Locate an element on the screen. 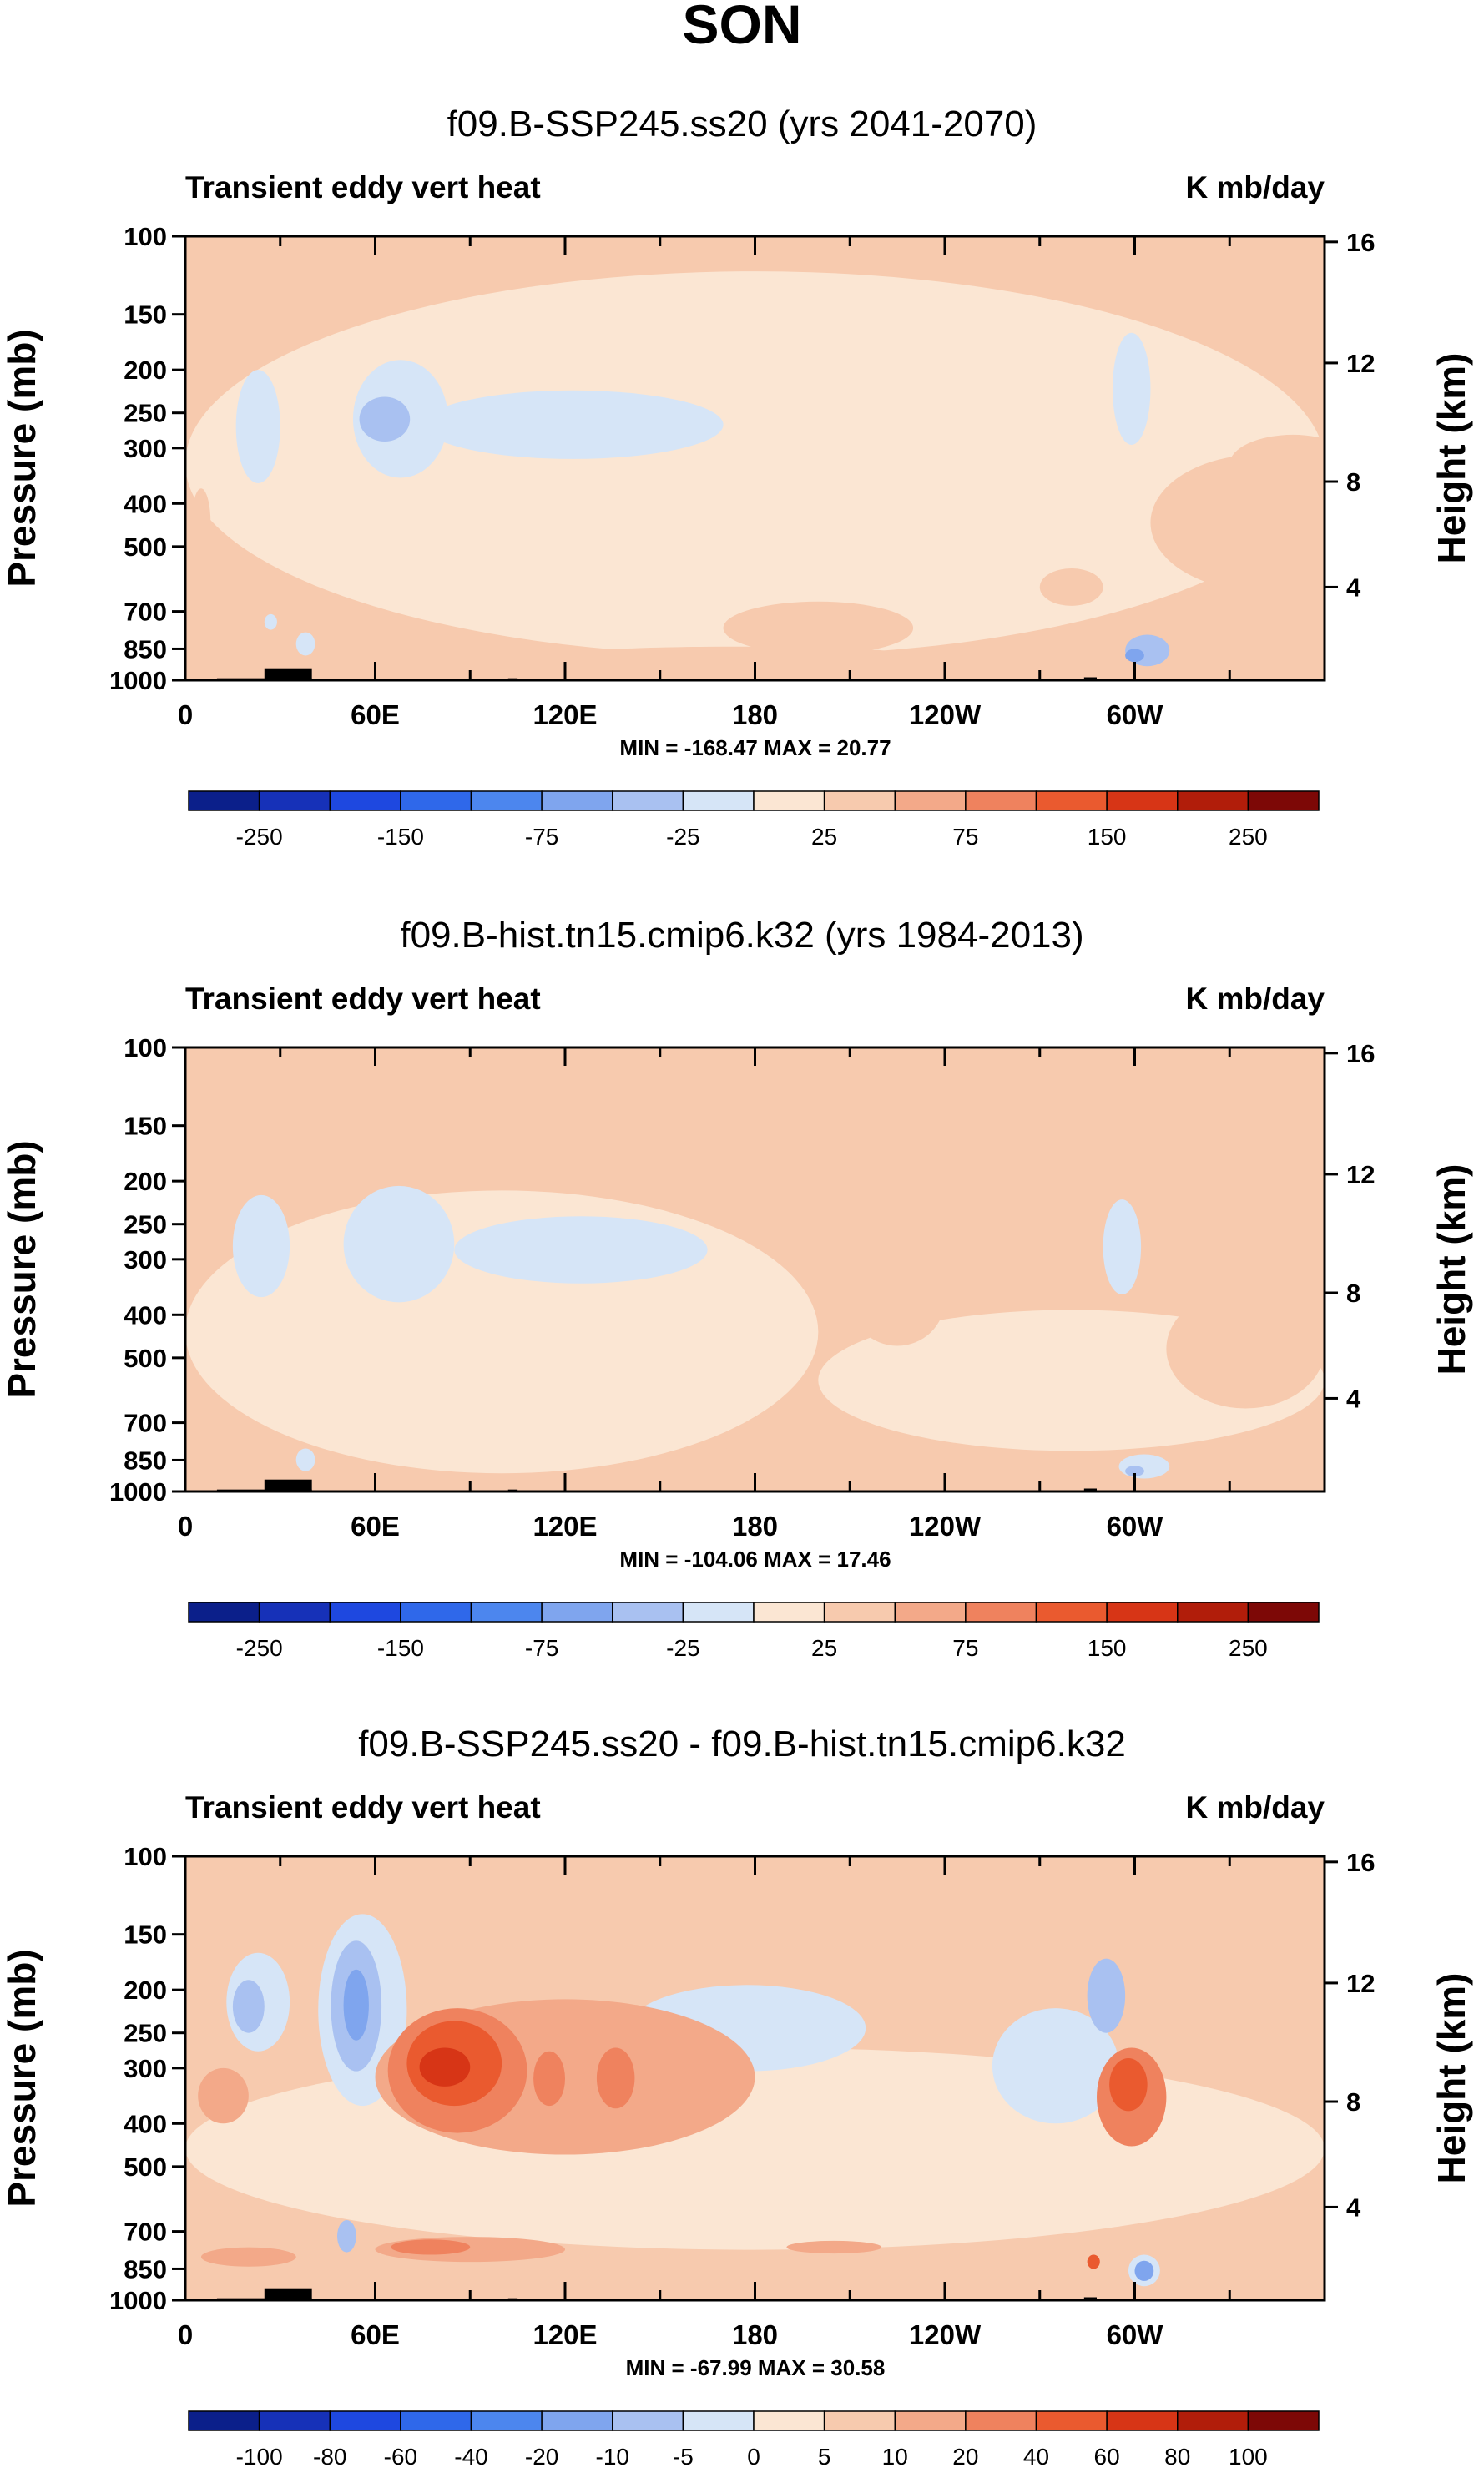  colorbar-label: 60 is located at coordinates (1107, 2457).